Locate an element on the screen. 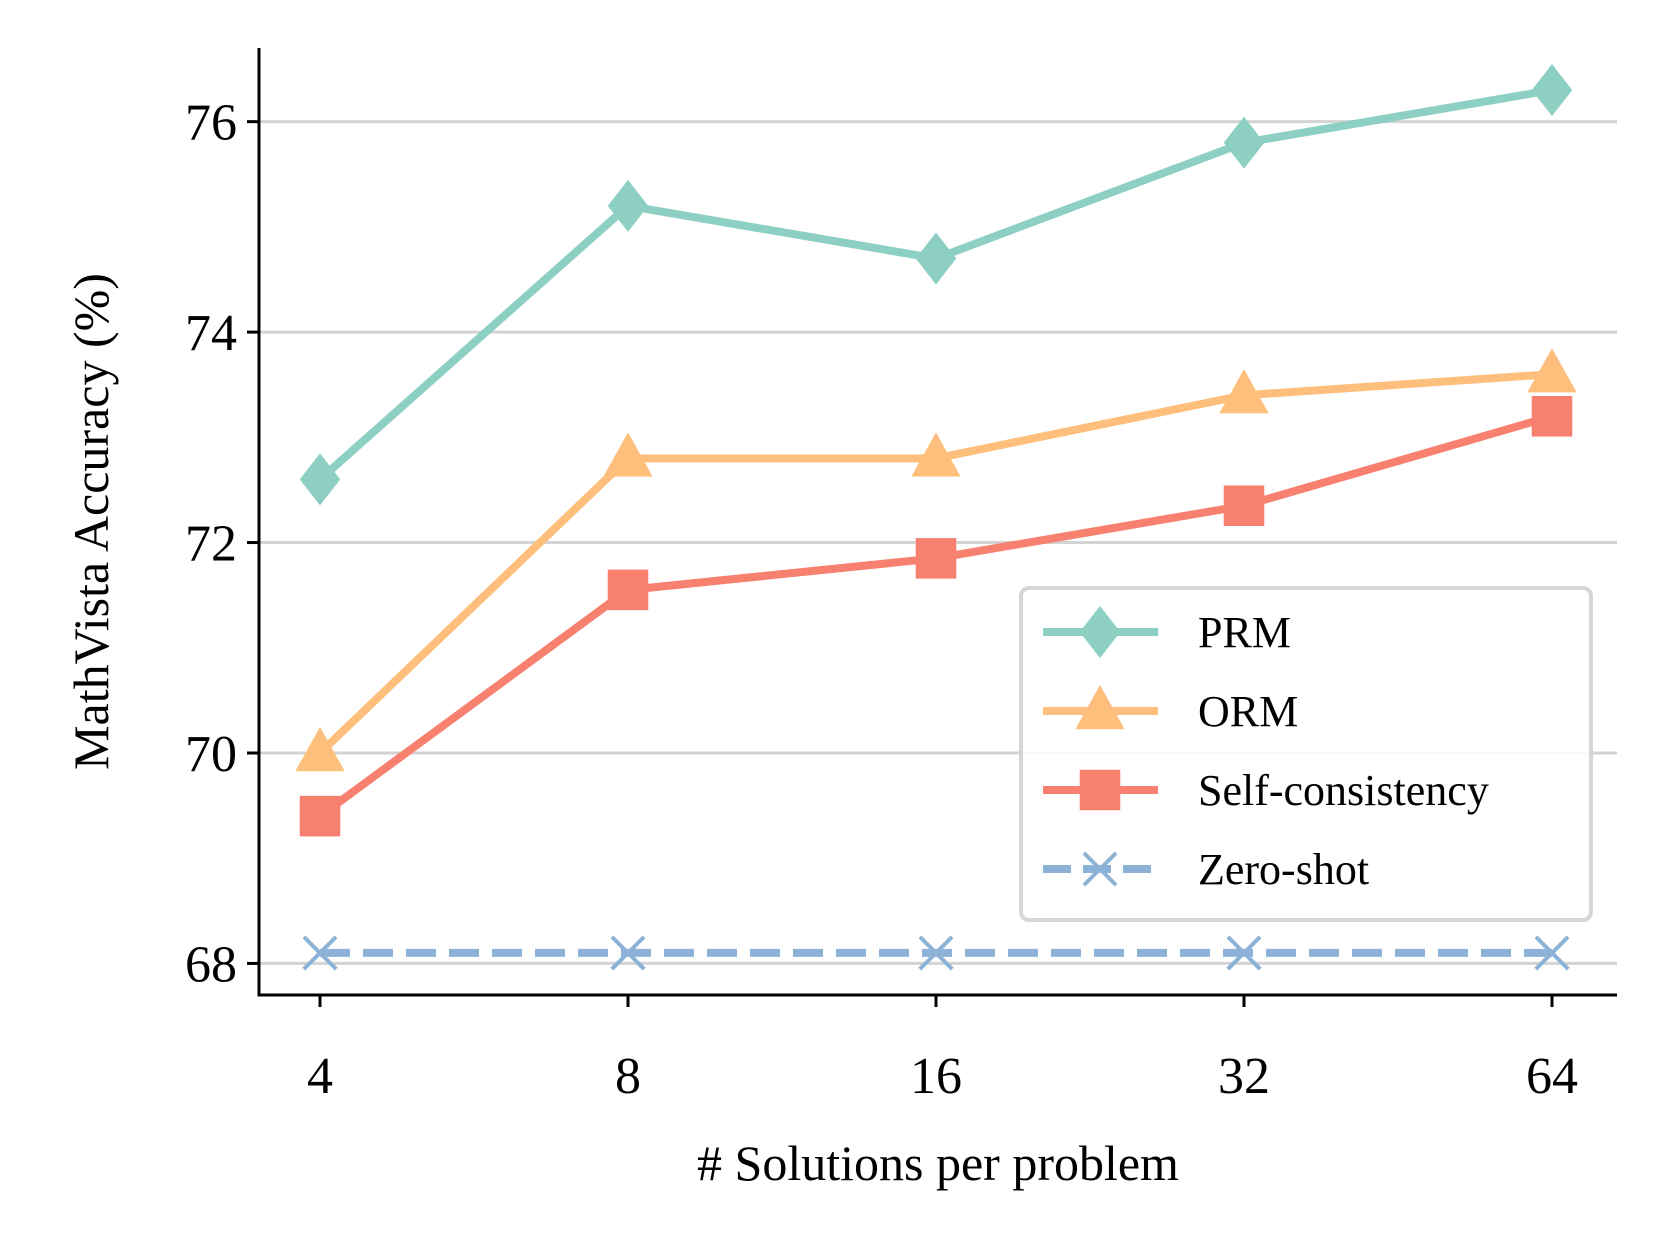 The height and width of the screenshot is (1242, 1659). y-tick-label: 74 is located at coordinates (211, 333).